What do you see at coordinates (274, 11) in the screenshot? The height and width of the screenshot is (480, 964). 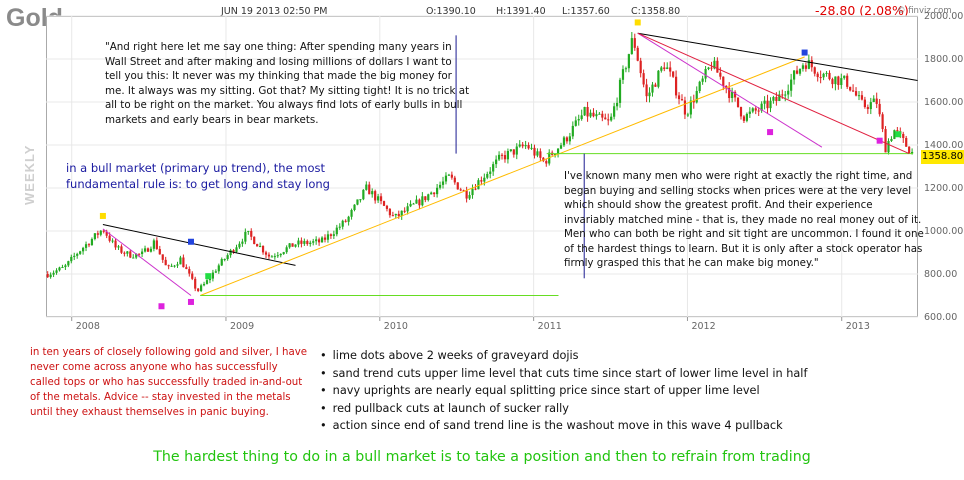 I see `header-date: JUN 19 2013 02:50 PM` at bounding box center [274, 11].